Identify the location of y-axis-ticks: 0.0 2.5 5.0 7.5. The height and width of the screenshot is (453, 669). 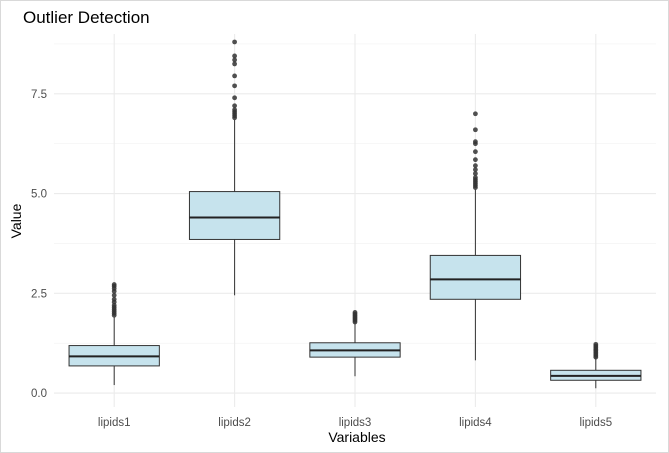
(39, 244).